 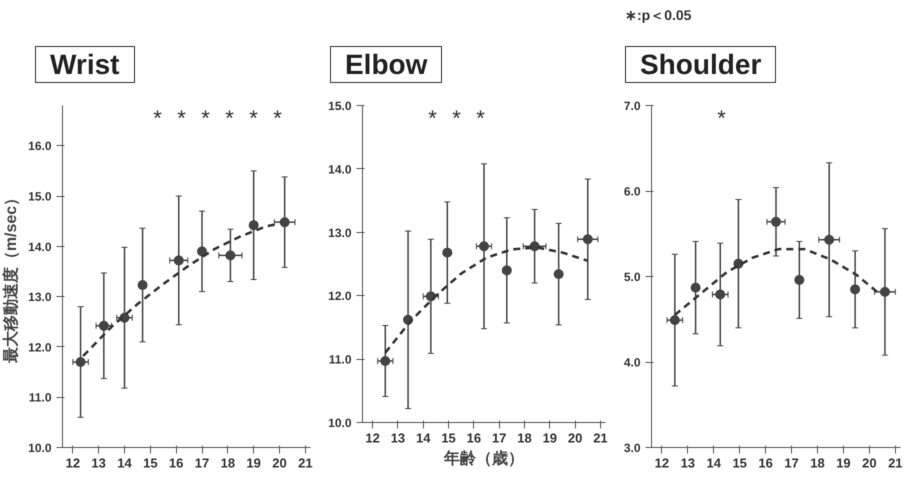 I want to click on chart-title: Shoulder, so click(x=700, y=64).